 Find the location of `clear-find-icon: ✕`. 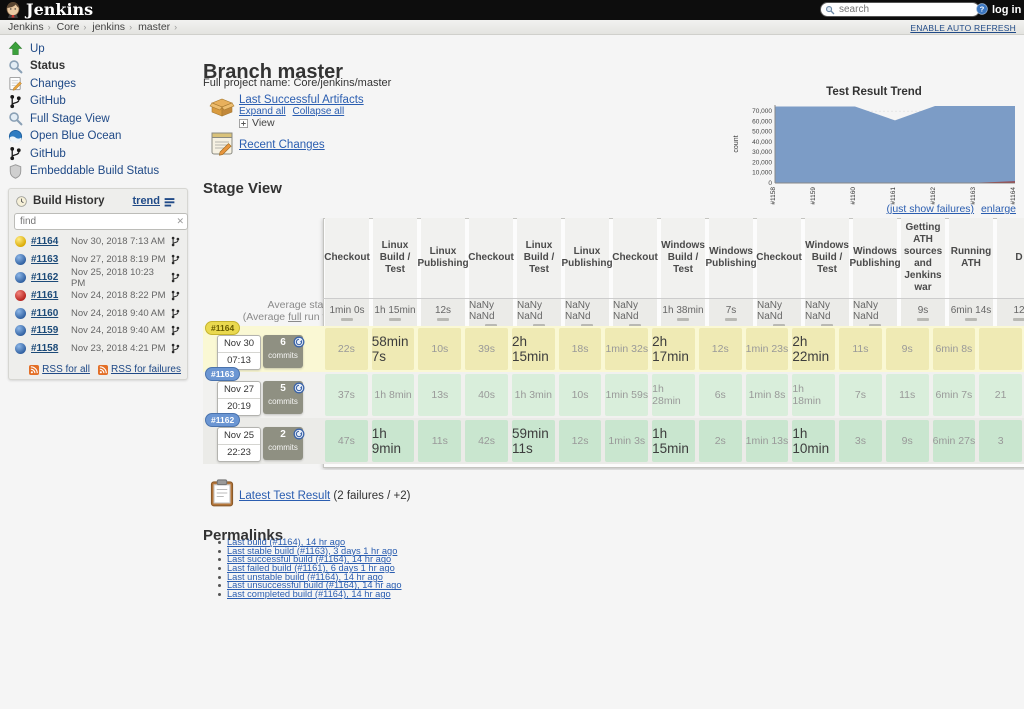

clear-find-icon: ✕ is located at coordinates (180, 221).